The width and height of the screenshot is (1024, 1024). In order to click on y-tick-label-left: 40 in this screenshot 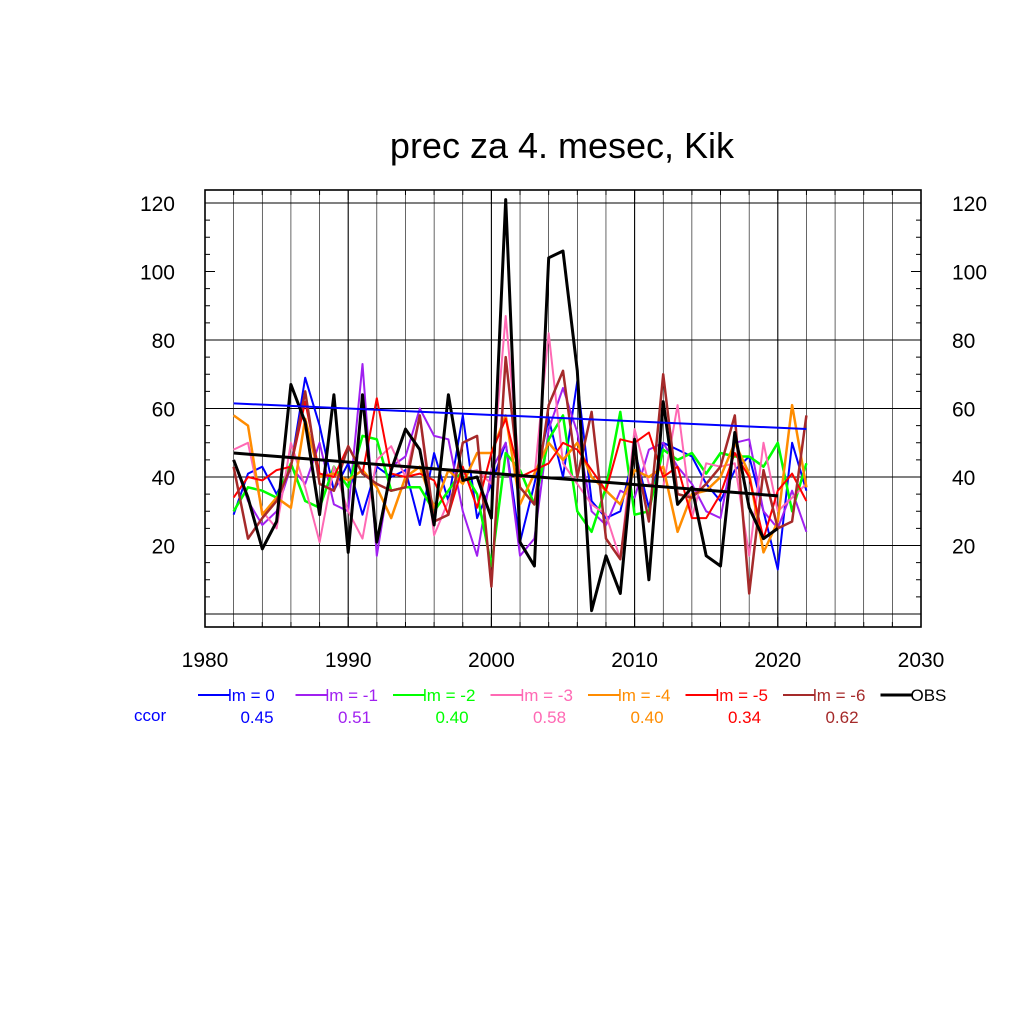, I will do `click(163, 478)`.